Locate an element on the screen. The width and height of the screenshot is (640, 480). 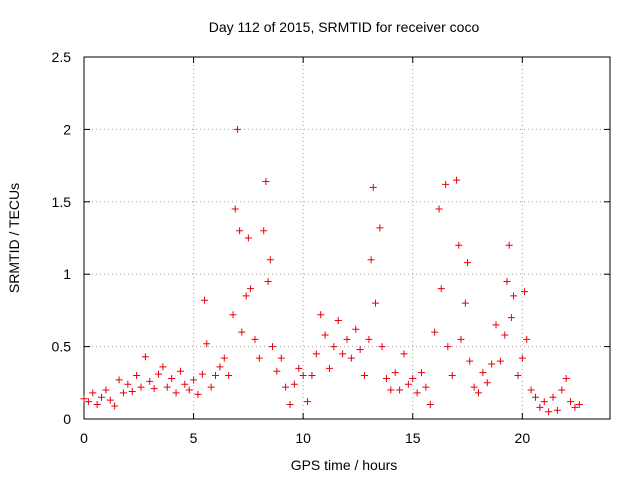
x-tick-label: 0 is located at coordinates (84, 438).